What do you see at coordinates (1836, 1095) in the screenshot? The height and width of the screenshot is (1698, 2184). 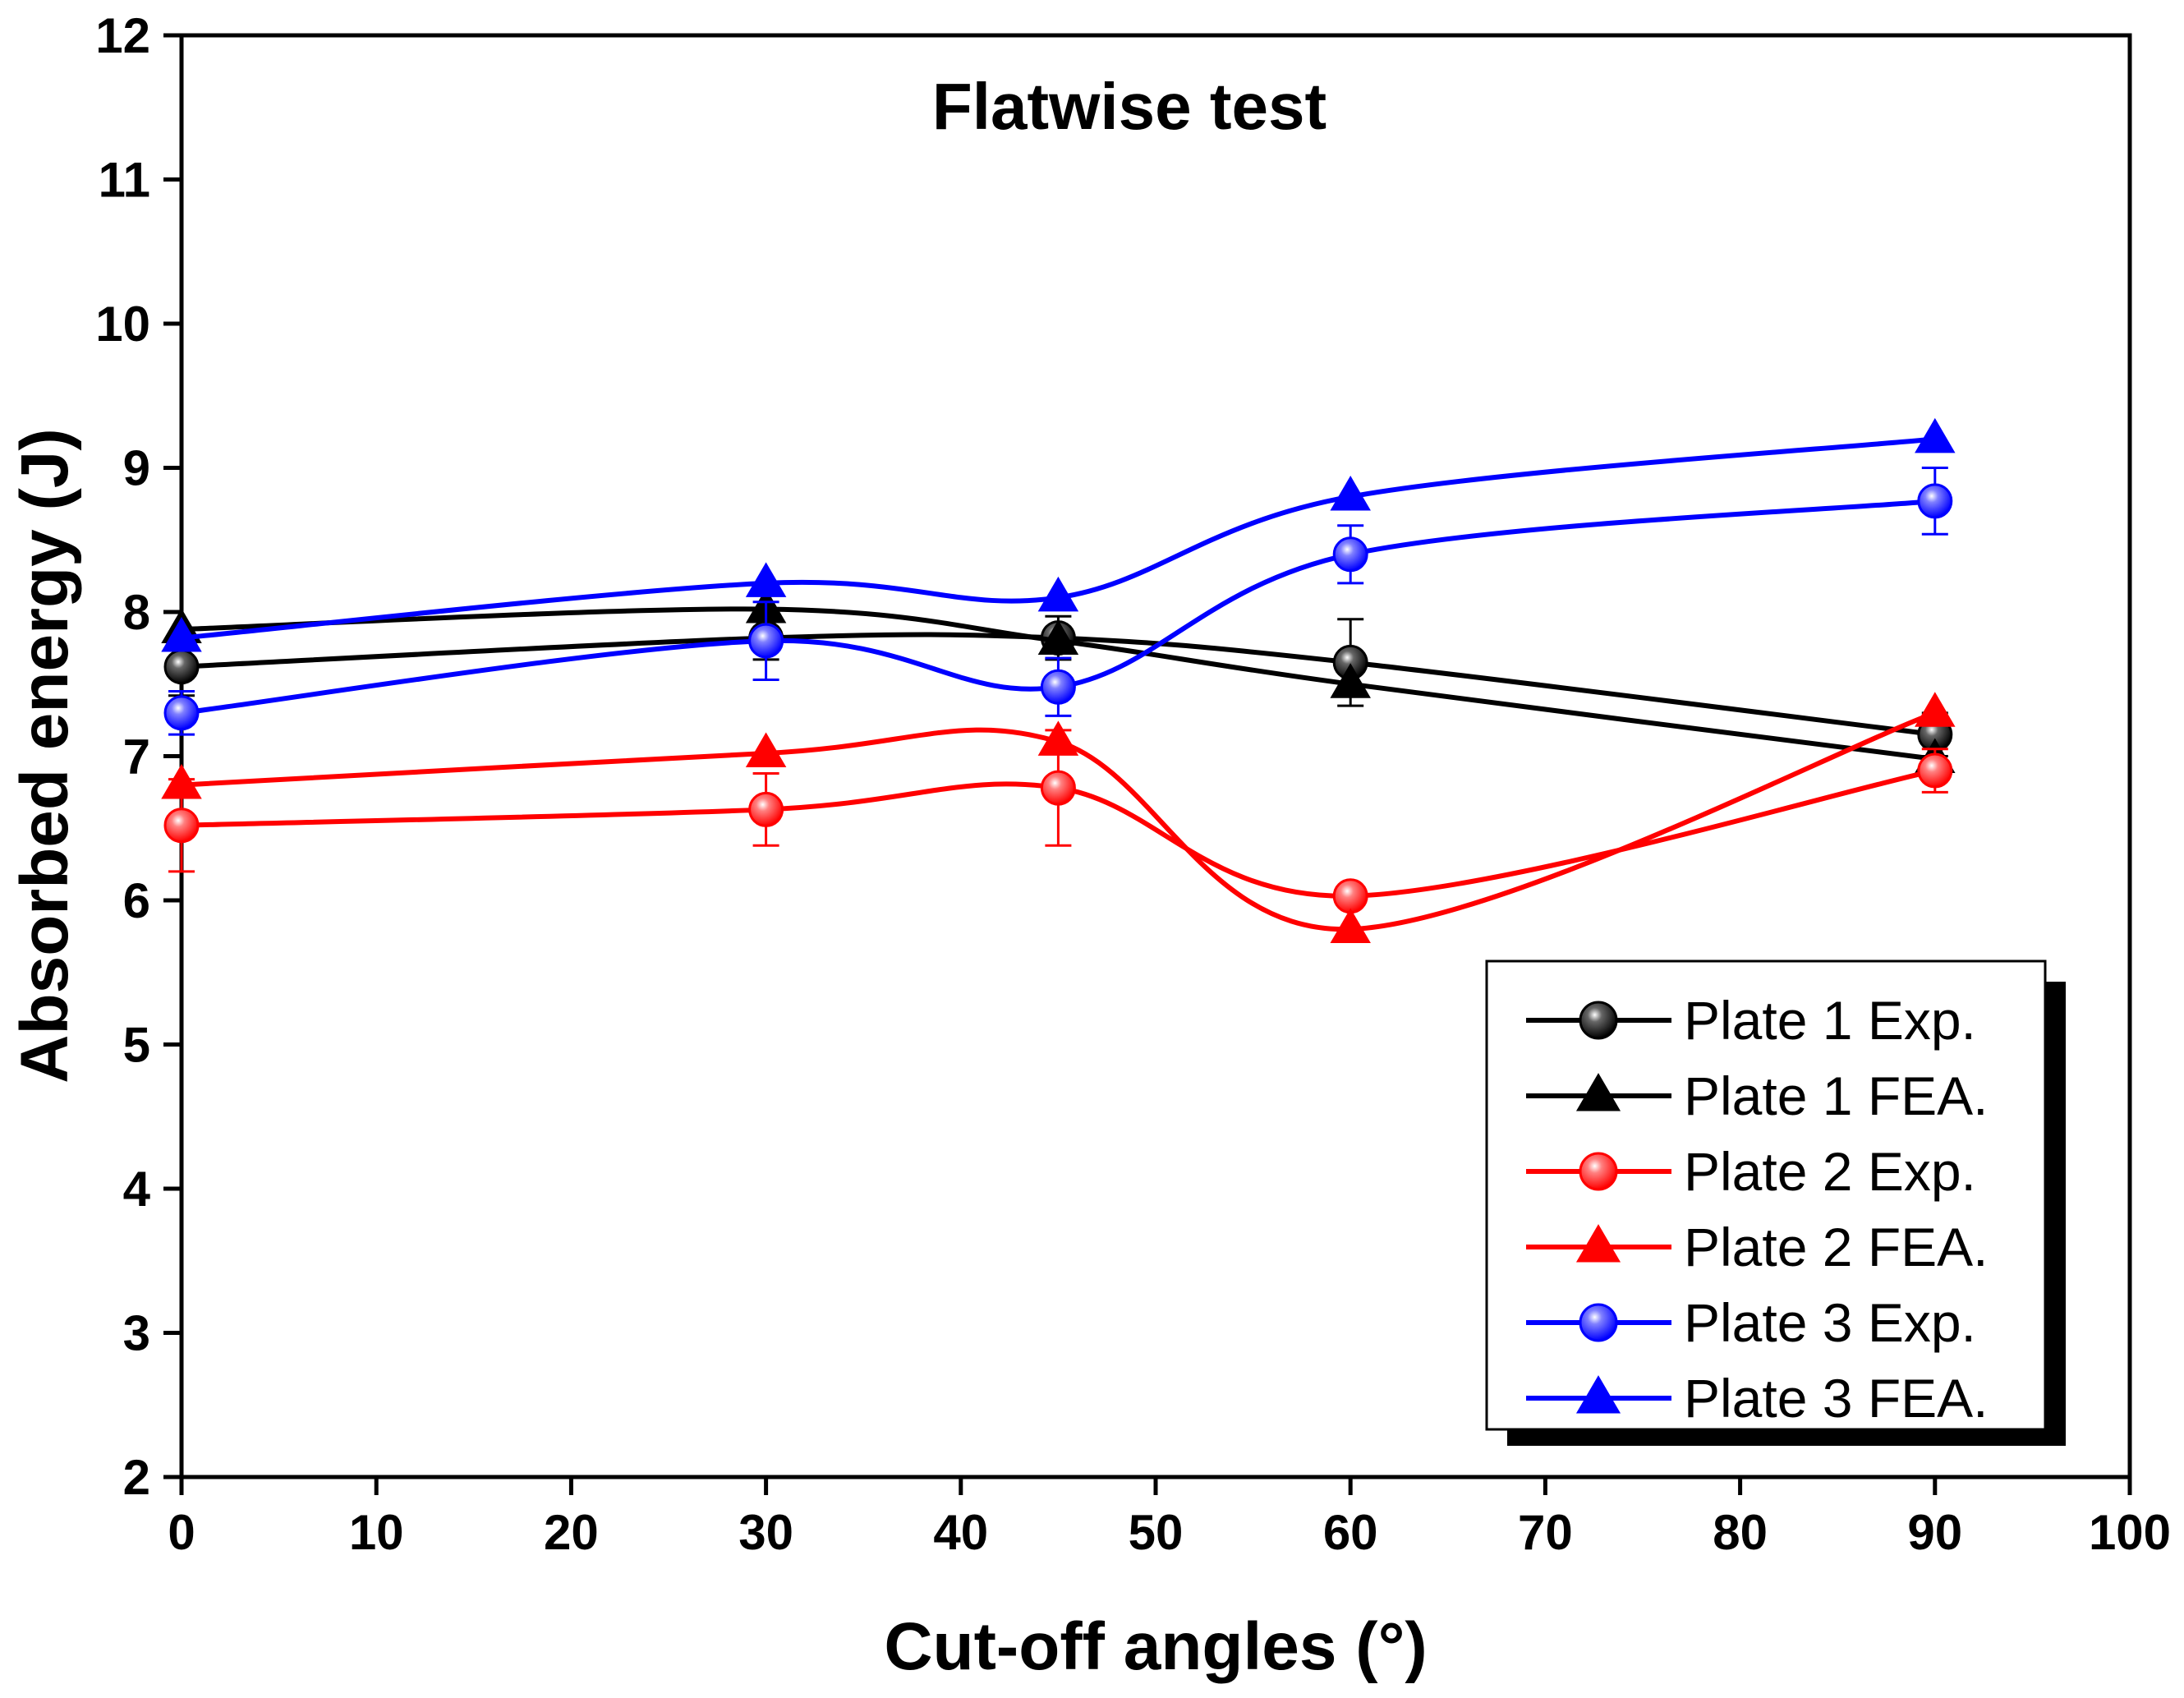 I see `legend-label: Plate 1 FEA.` at bounding box center [1836, 1095].